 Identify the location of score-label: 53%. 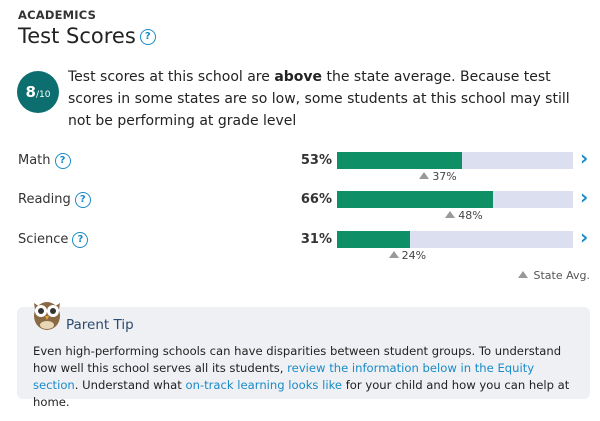
(316, 160).